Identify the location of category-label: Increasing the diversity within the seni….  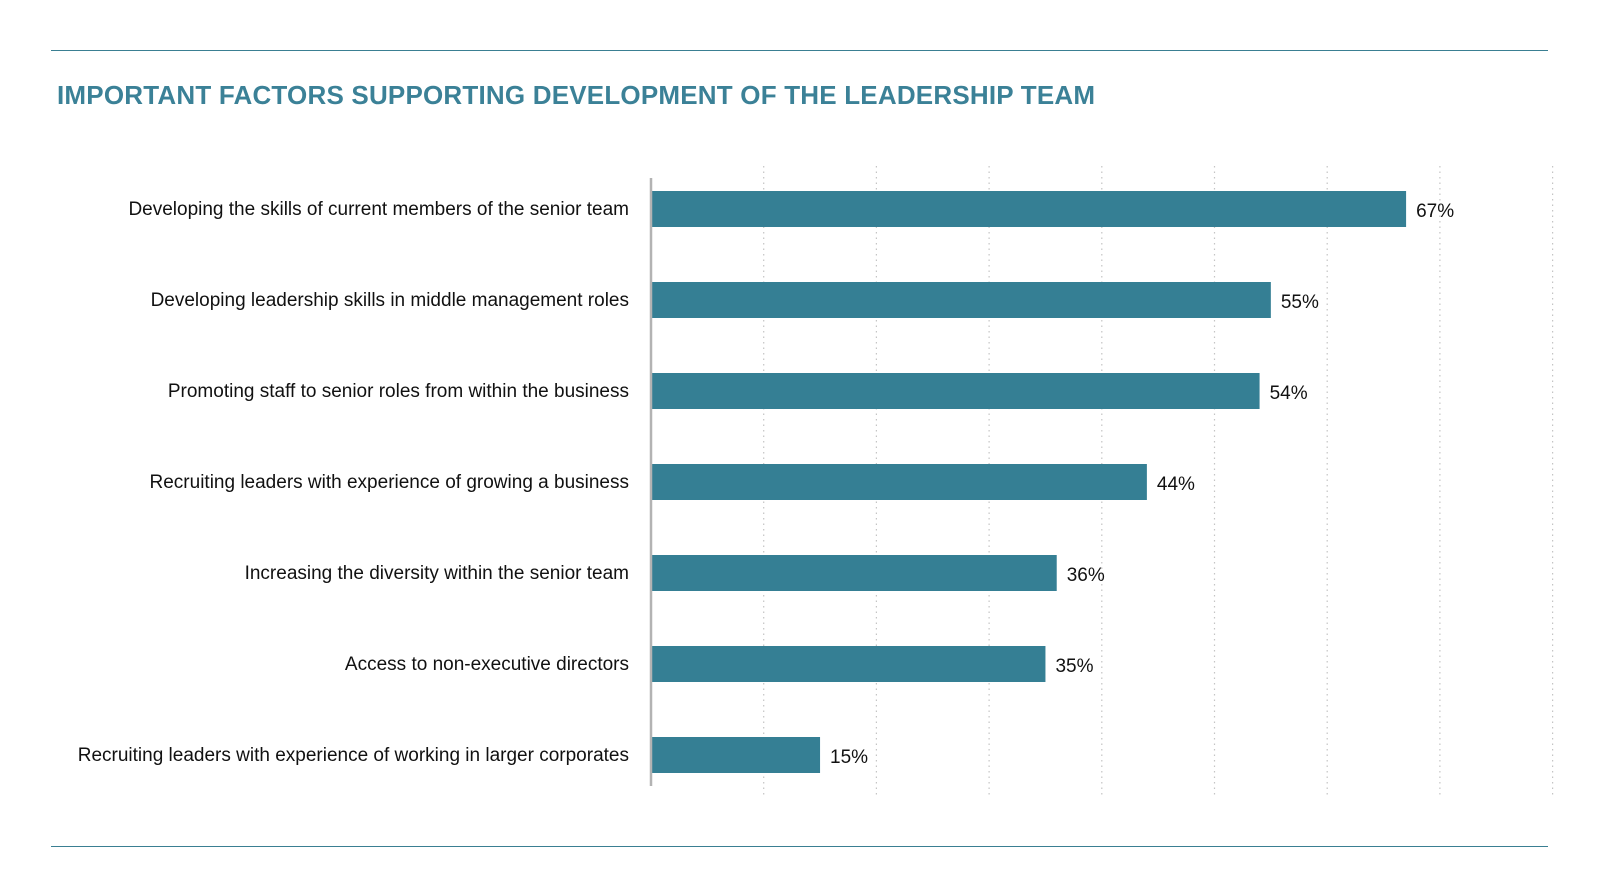
(437, 573).